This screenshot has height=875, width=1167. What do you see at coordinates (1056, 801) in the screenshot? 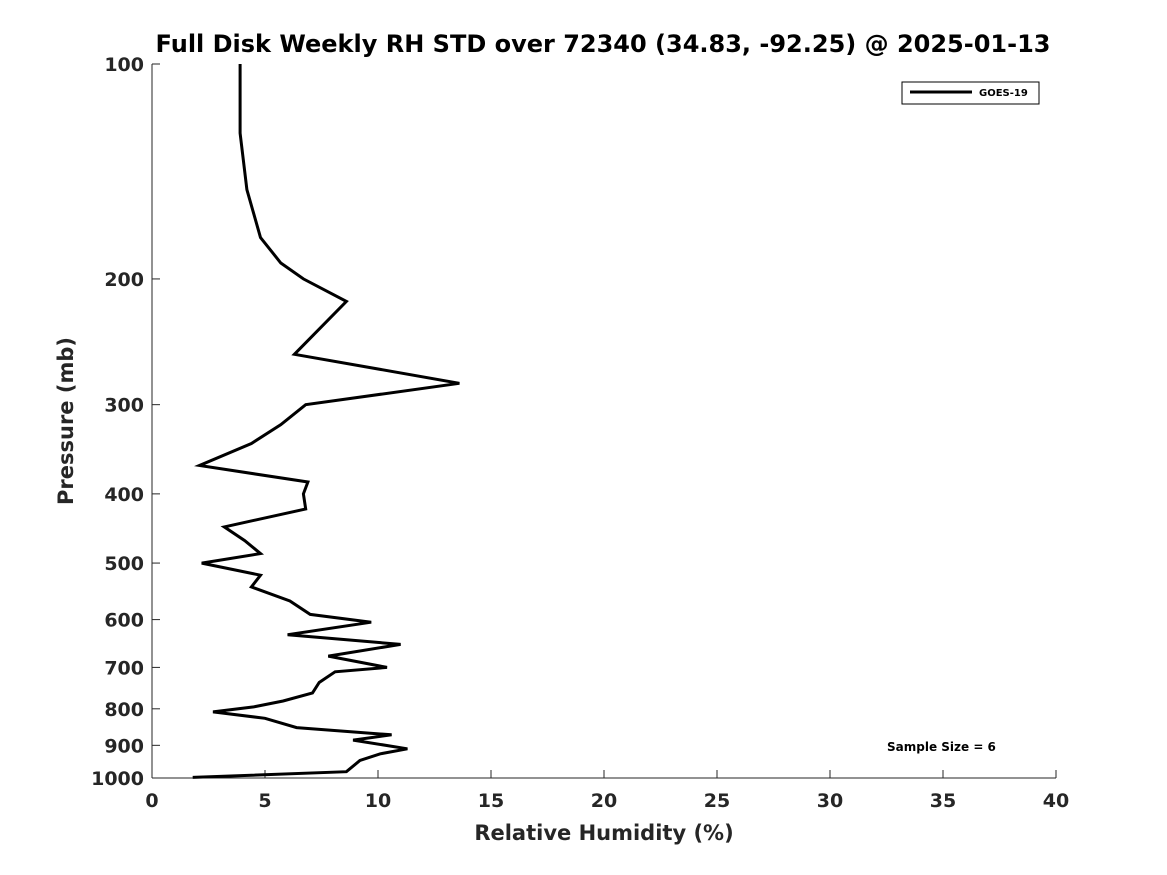
I see `x-tick-label: 40` at bounding box center [1056, 801].